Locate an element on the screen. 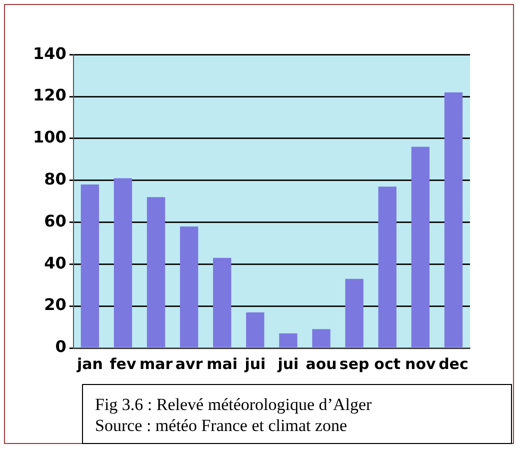  y-tick-label: 40 is located at coordinates (55, 262).